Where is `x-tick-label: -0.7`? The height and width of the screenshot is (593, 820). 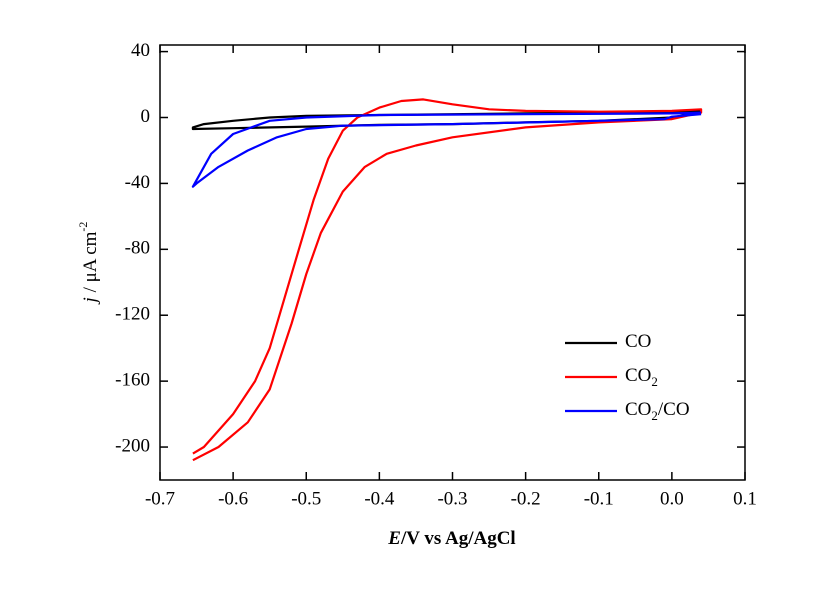 x-tick-label: -0.7 is located at coordinates (160, 498).